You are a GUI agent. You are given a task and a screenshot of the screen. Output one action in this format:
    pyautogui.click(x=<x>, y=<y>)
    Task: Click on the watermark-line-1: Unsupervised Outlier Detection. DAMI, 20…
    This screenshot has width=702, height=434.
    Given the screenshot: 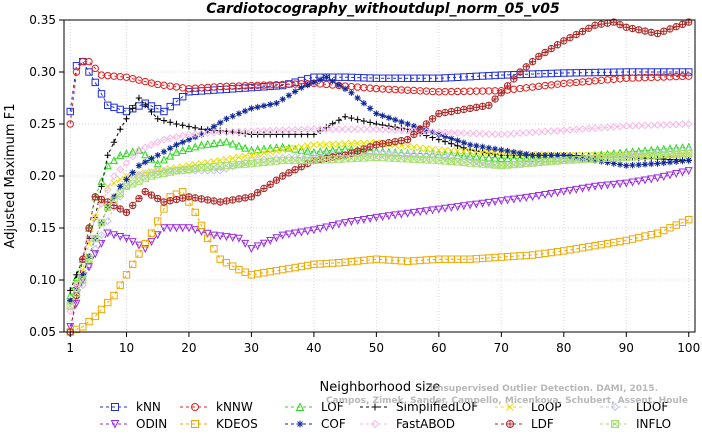 What is the action you would take?
    pyautogui.click(x=544, y=389)
    